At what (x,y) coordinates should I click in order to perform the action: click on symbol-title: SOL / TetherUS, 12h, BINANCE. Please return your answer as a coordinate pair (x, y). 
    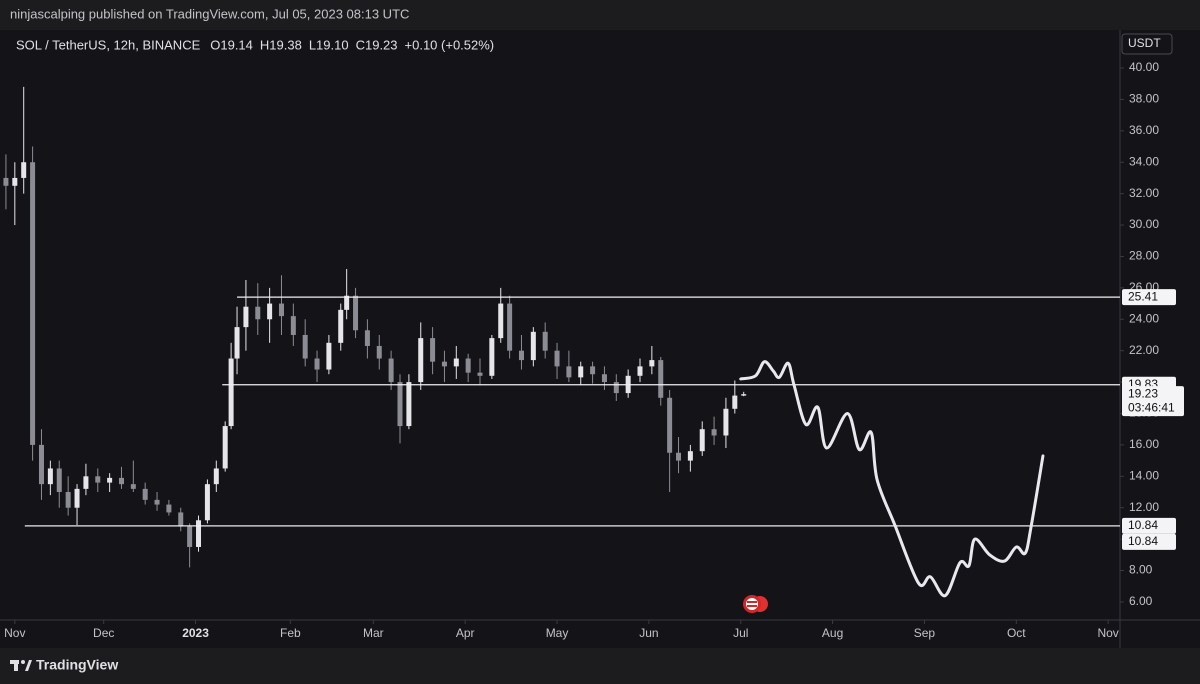
    Looking at the image, I should click on (108, 44).